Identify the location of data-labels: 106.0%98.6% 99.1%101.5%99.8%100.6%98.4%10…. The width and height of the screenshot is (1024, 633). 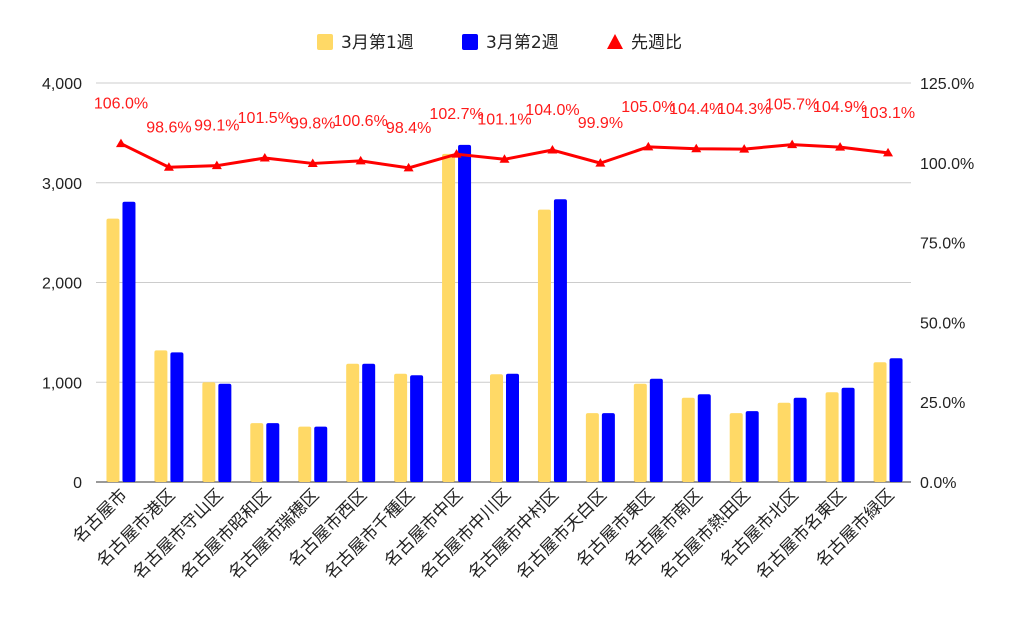
(504, 116).